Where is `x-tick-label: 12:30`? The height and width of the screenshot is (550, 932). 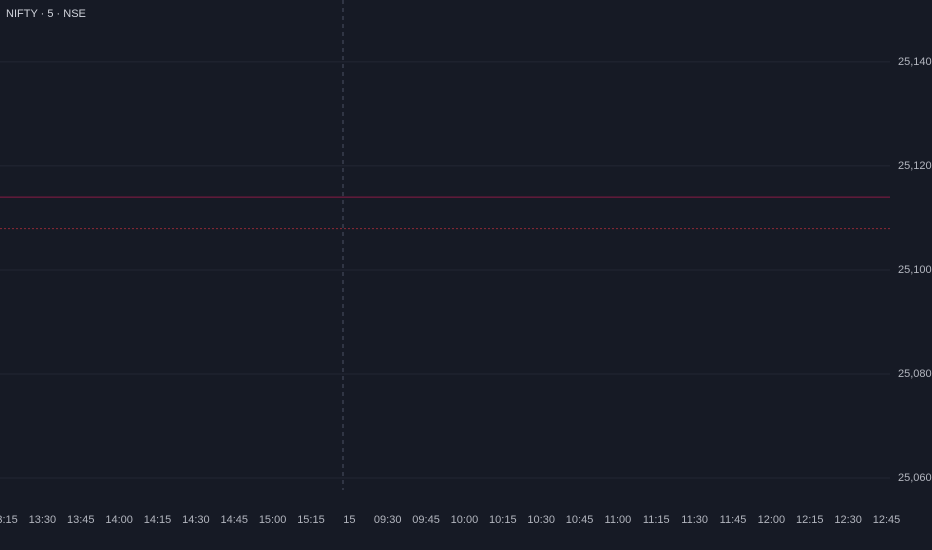
x-tick-label: 12:30 is located at coordinates (848, 520).